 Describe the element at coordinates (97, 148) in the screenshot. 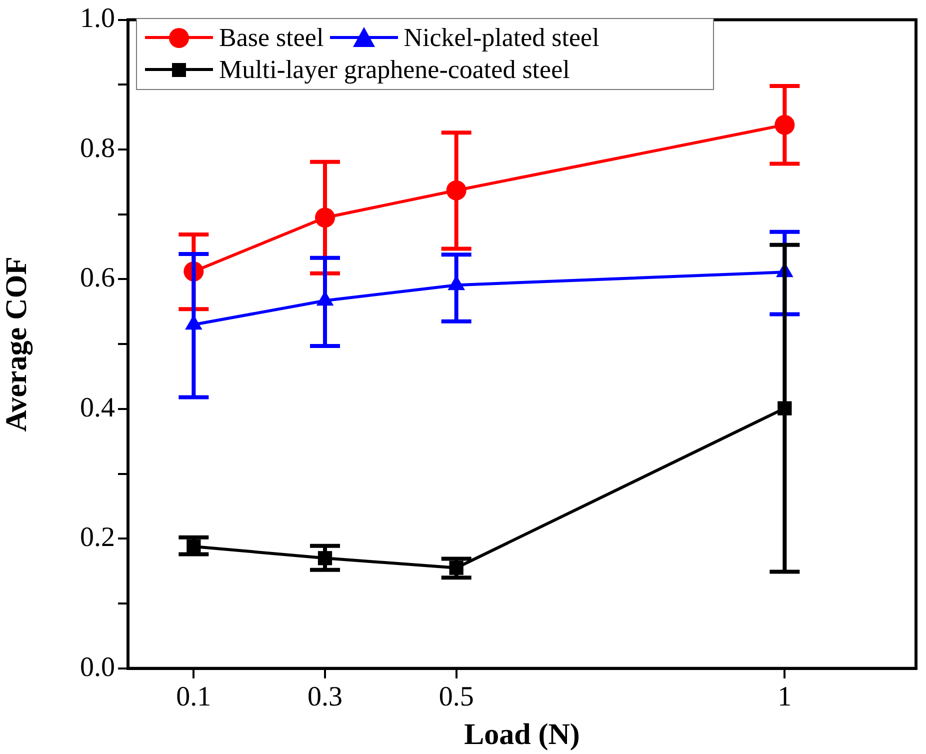

I see `y-tick-label: 0.8` at that location.